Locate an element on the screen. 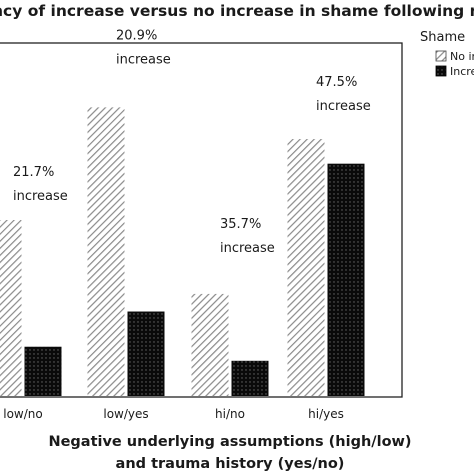  legend: Shame No ir Incre is located at coordinates (447, 54).